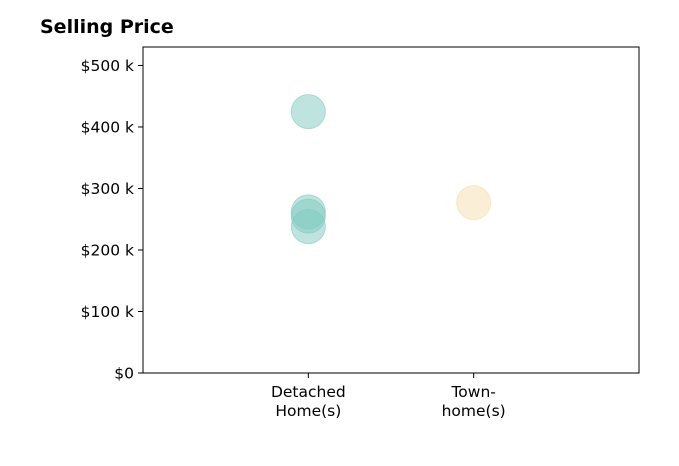 The image size is (679, 466). I want to click on y-tick-label: $0, so click(124, 374).